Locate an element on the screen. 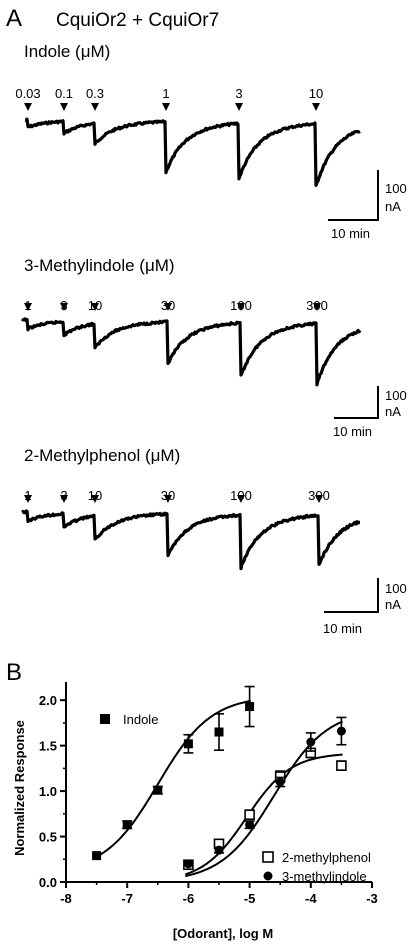  conc-label: 0.3 is located at coordinates (95, 93).